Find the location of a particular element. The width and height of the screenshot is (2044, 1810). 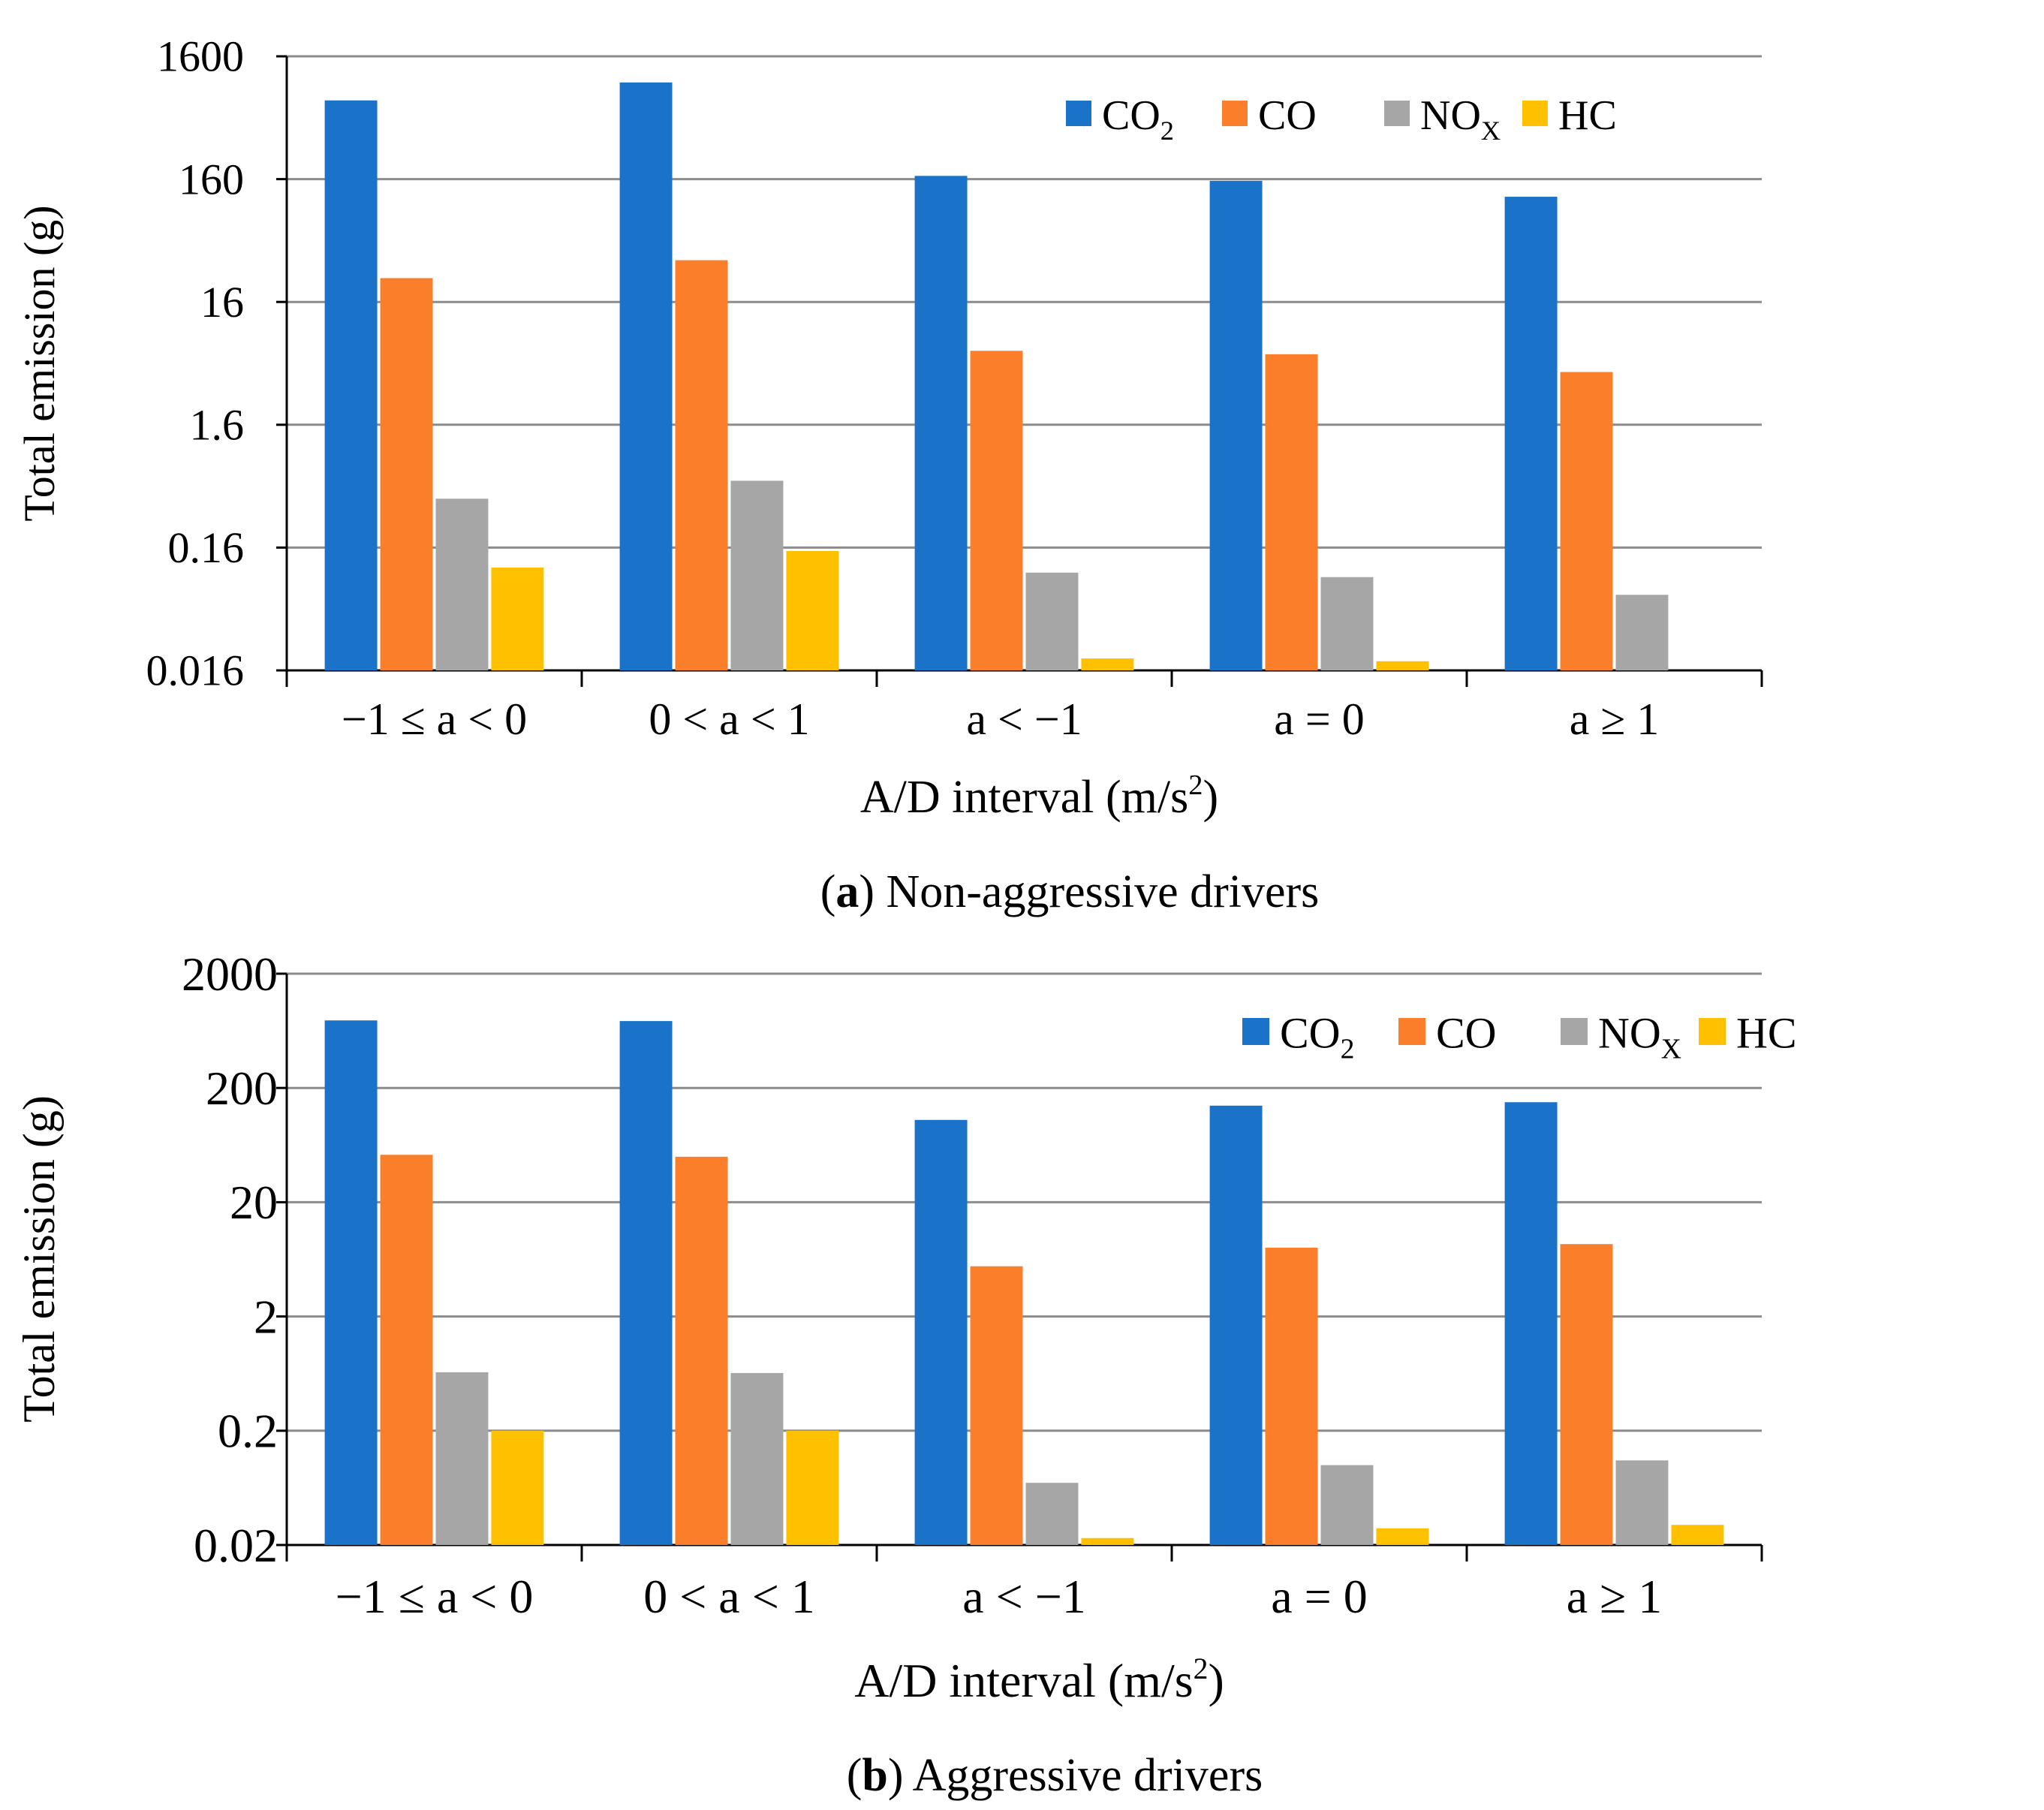

caption-b: (b) Aggressive drivers is located at coordinates (1055, 1775).